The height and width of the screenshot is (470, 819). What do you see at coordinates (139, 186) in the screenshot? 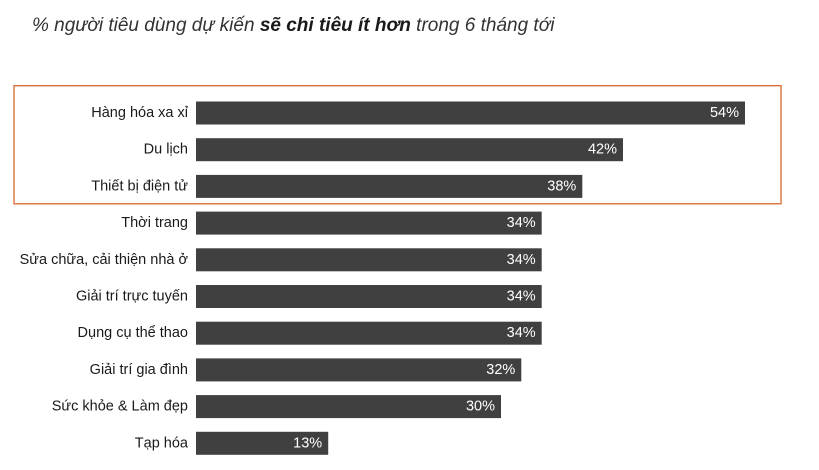
I see `category-label: Thiết bị điện tử` at bounding box center [139, 186].